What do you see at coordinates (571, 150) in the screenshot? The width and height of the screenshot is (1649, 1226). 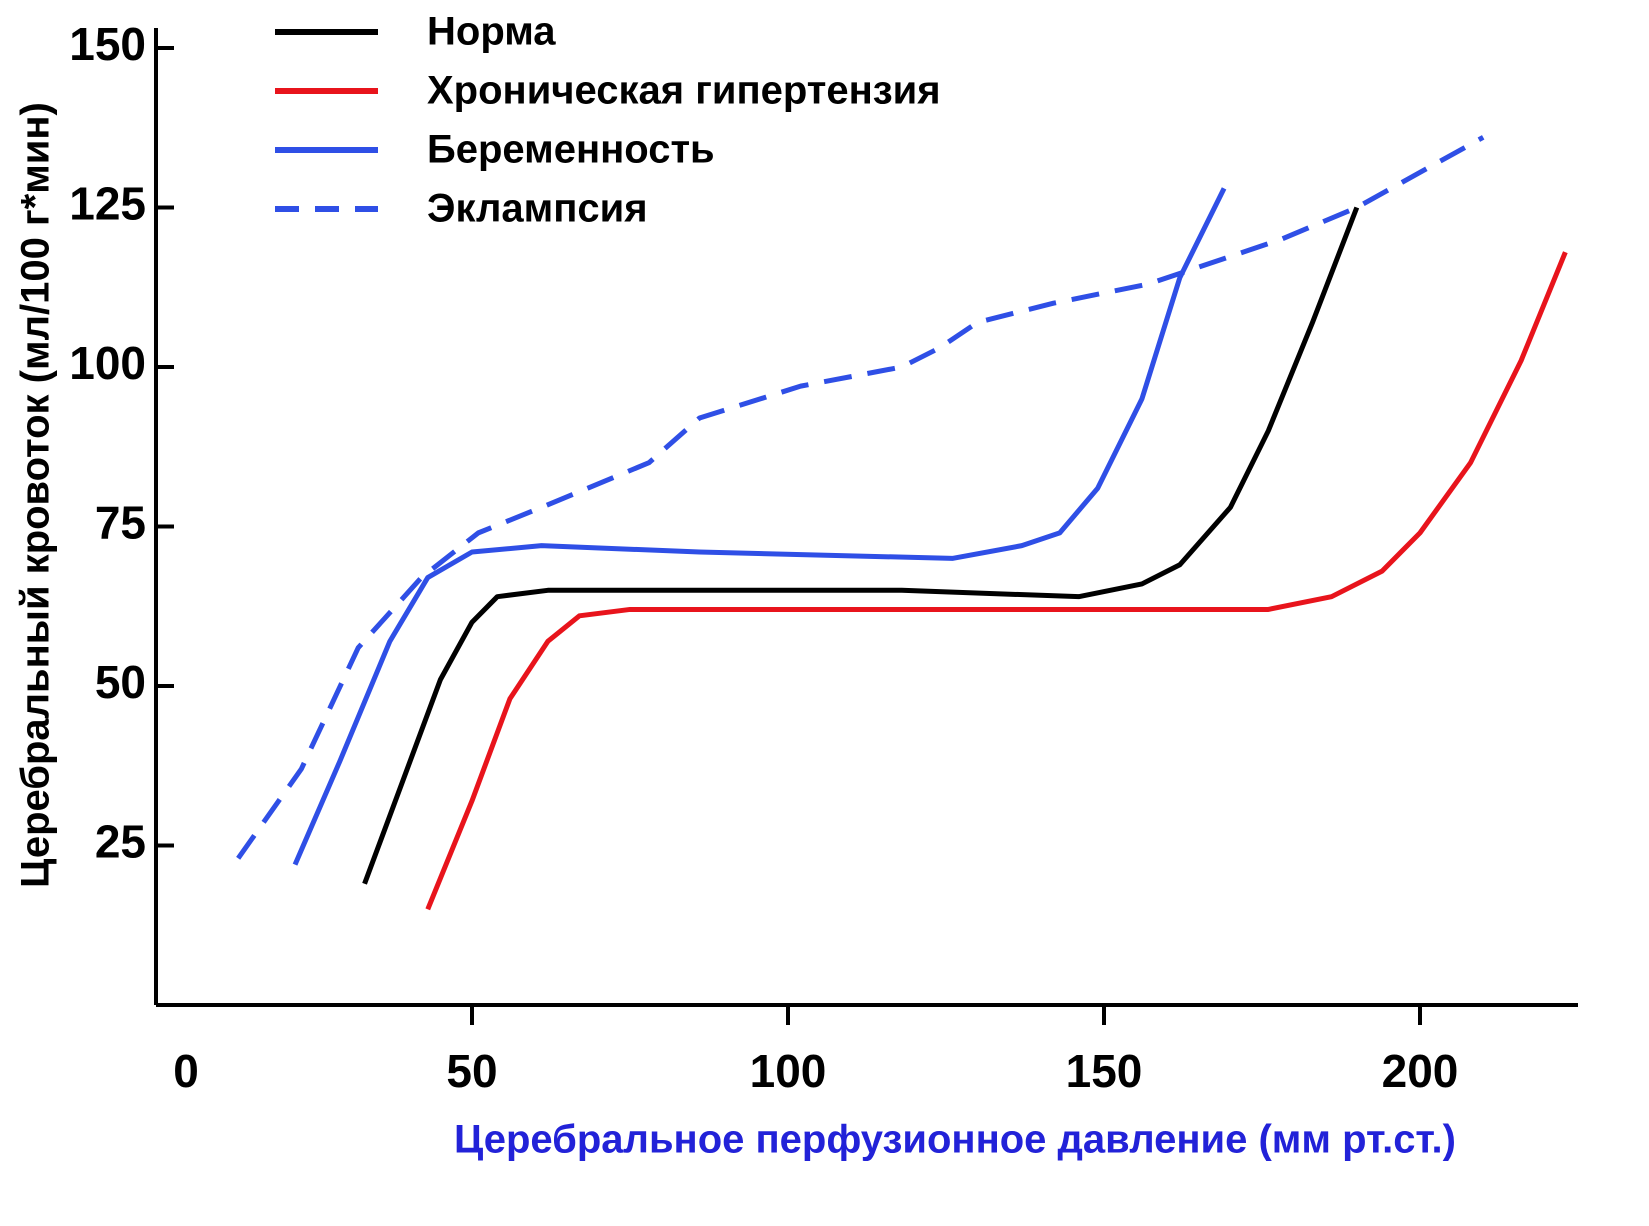 I see `legend-label: Беременность` at bounding box center [571, 150].